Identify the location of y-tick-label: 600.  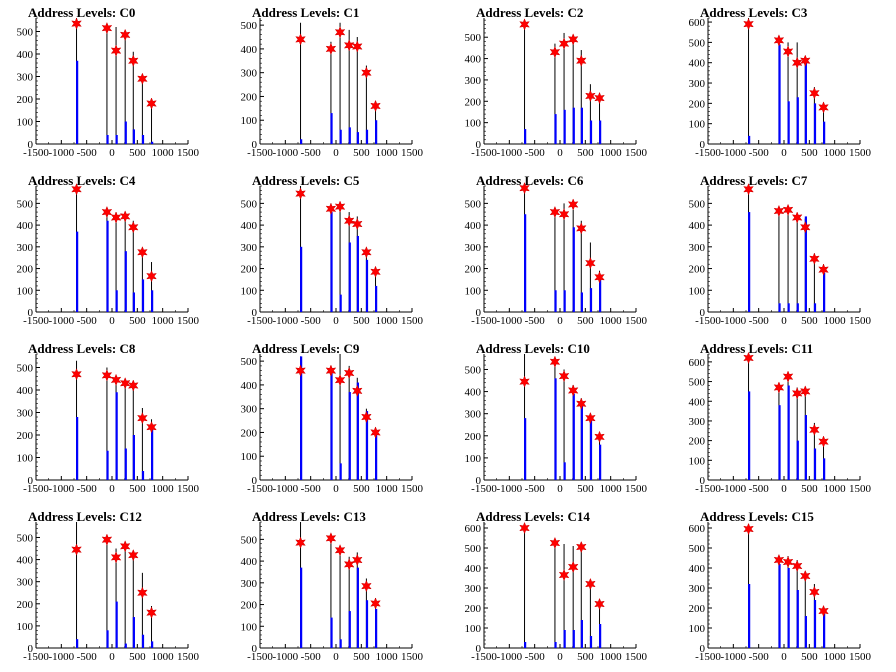
(473, 529).